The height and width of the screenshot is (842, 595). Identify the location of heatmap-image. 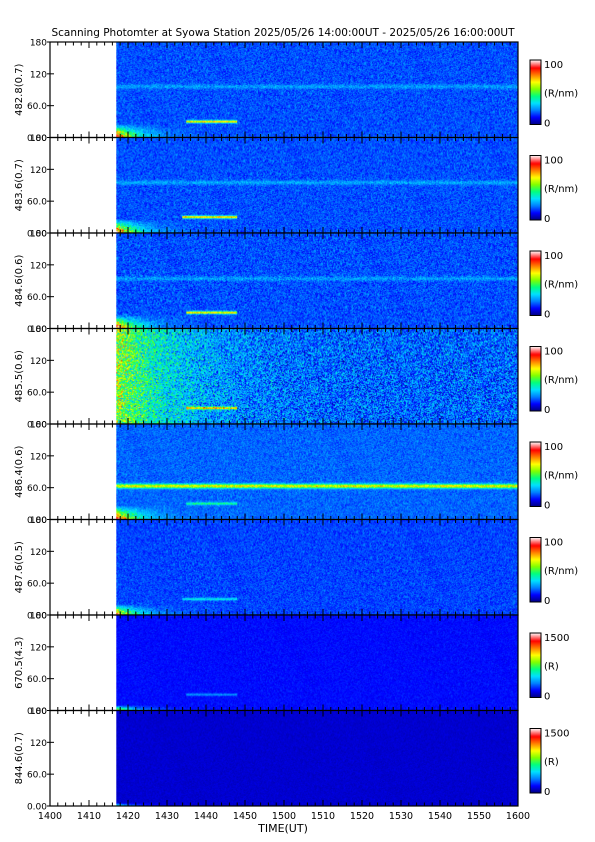
(317, 281).